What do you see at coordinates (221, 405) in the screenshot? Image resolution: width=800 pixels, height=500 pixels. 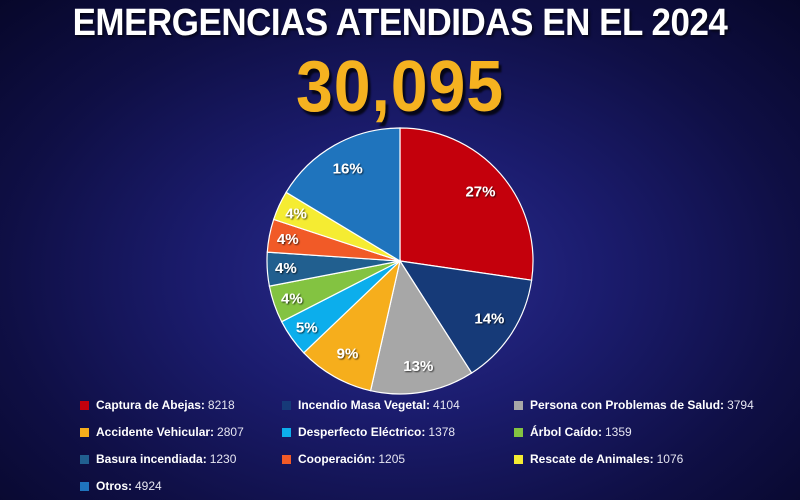 I see `legend-value: 8218` at bounding box center [221, 405].